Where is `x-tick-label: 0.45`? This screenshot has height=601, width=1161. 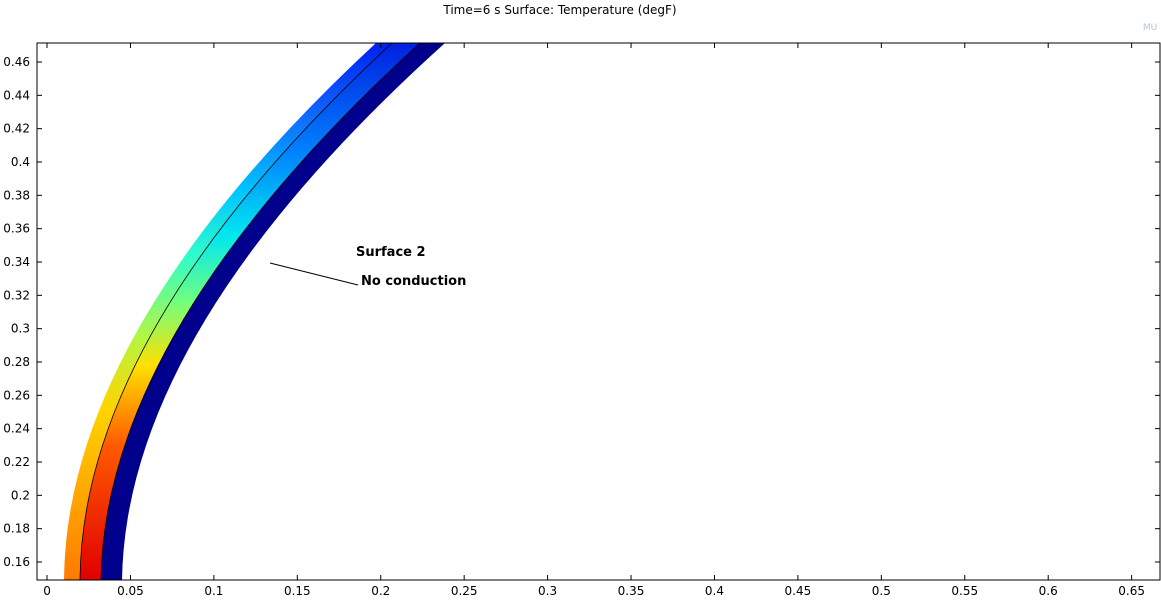 x-tick-label: 0.45 is located at coordinates (798, 590).